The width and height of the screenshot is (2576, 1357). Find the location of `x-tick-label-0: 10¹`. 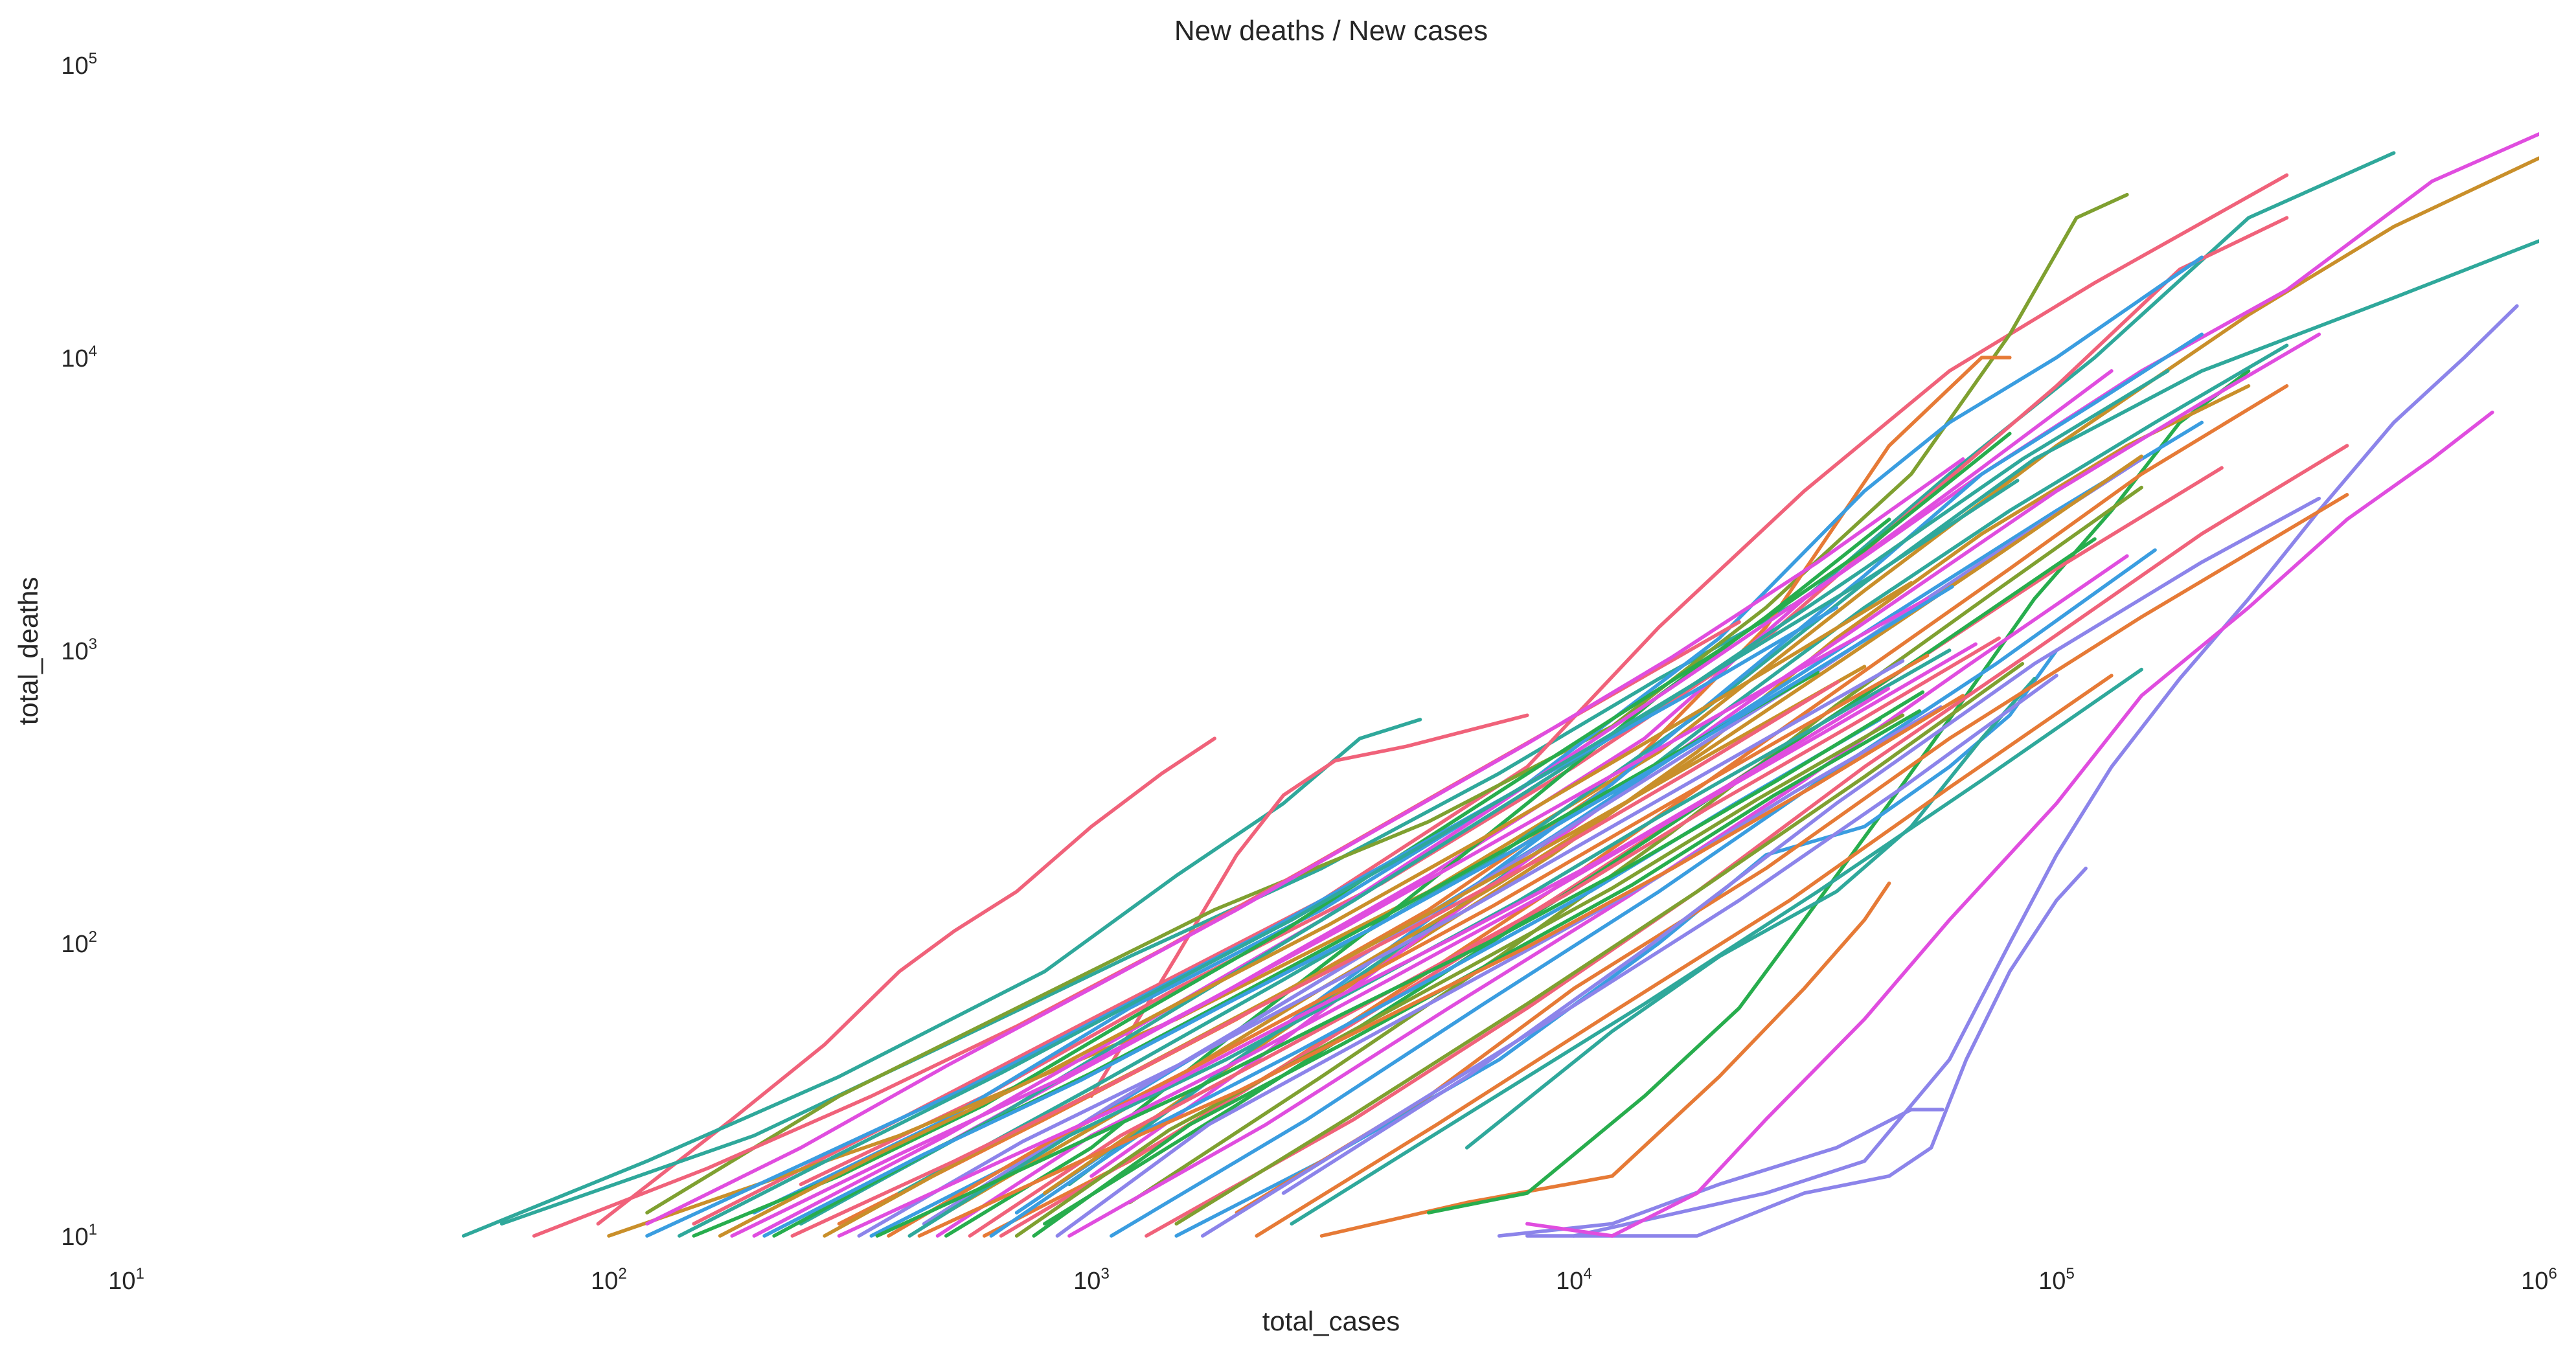

x-tick-label-0: 10¹ is located at coordinates (126, 1280).